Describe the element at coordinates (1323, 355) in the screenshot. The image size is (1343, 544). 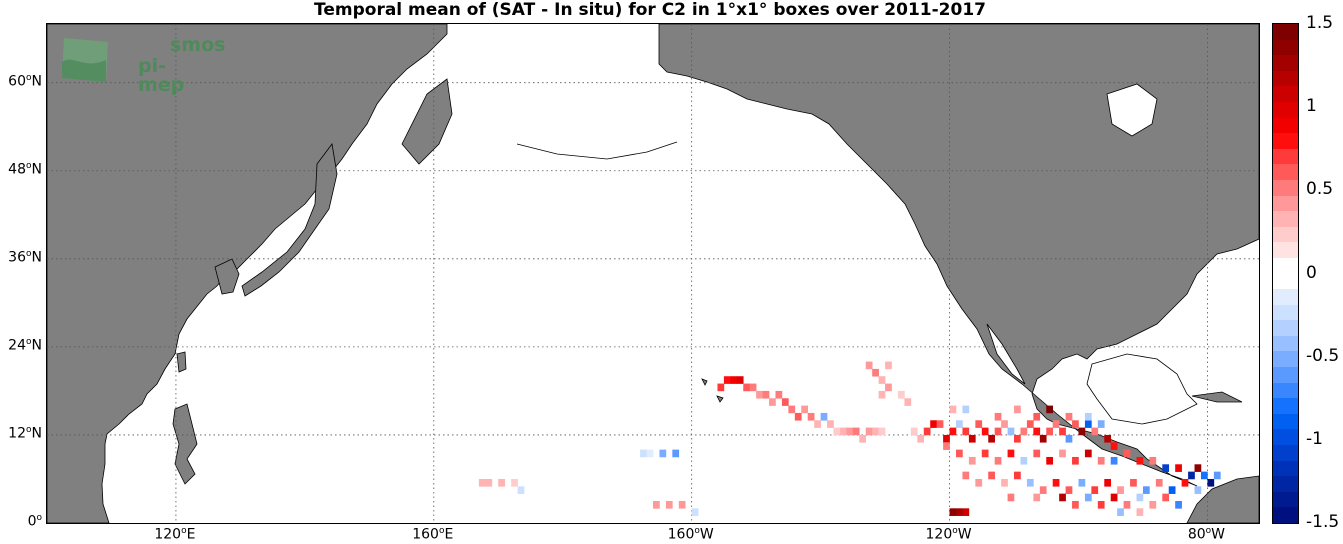
I see `colorbar-tick-label: -0.5` at that location.